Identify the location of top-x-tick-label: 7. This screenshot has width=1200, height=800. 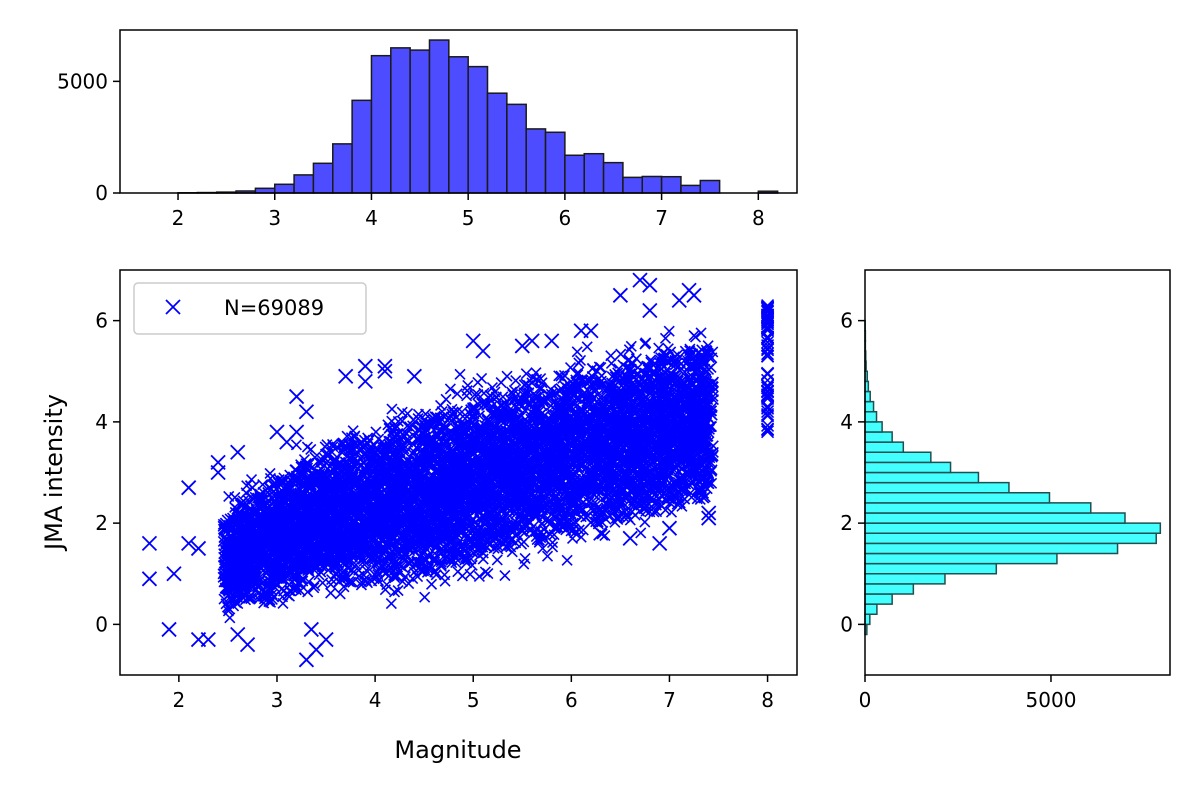
(661, 218).